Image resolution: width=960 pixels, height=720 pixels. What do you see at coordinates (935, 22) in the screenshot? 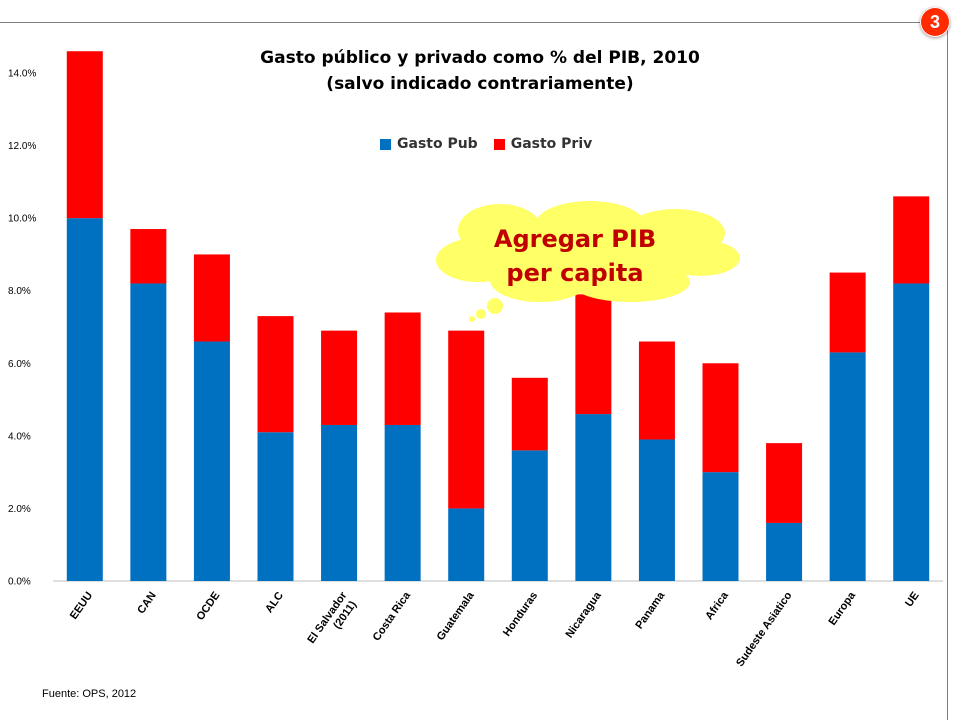
I see `slide-number-badge: 3` at bounding box center [935, 22].